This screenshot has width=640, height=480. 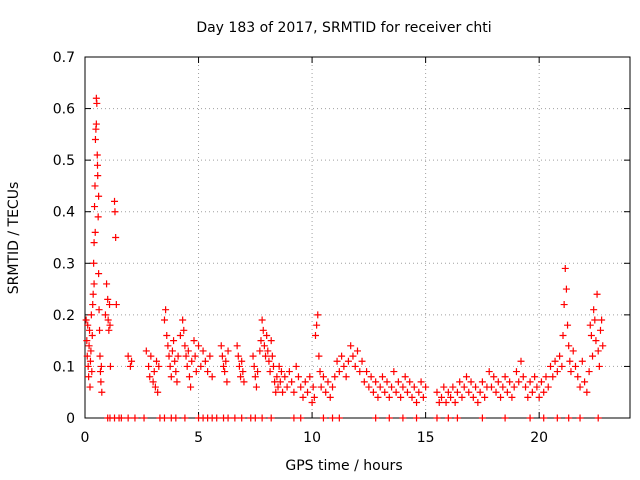 I want to click on x-axis-label: GPS time / hours, so click(x=343, y=466).